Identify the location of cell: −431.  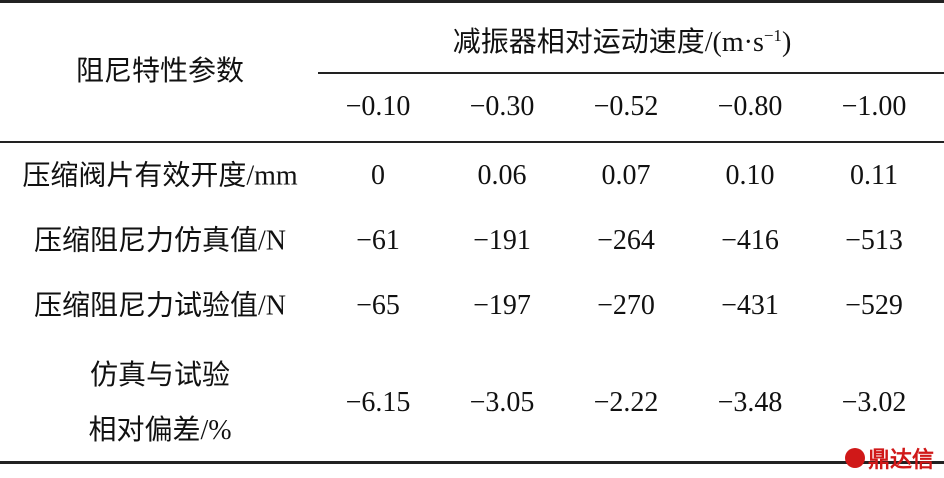
(750, 305).